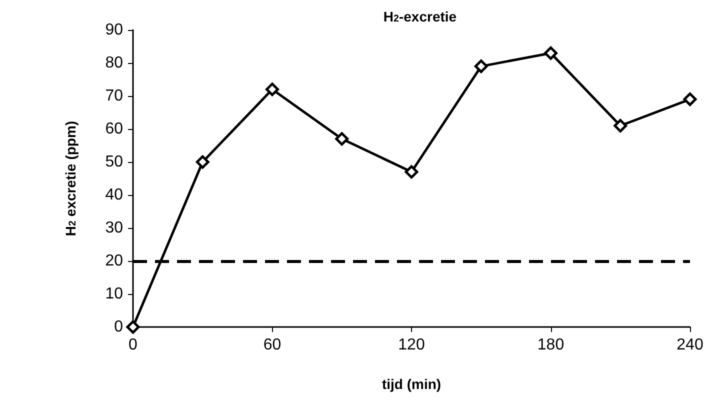 The height and width of the screenshot is (418, 717). Describe the element at coordinates (114, 294) in the screenshot. I see `y-tick-label: 10` at that location.